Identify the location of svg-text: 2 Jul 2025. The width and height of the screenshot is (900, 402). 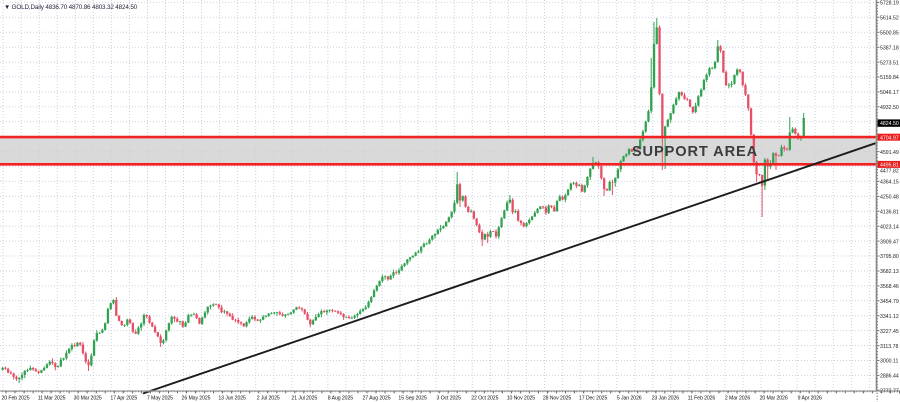
(268, 399).